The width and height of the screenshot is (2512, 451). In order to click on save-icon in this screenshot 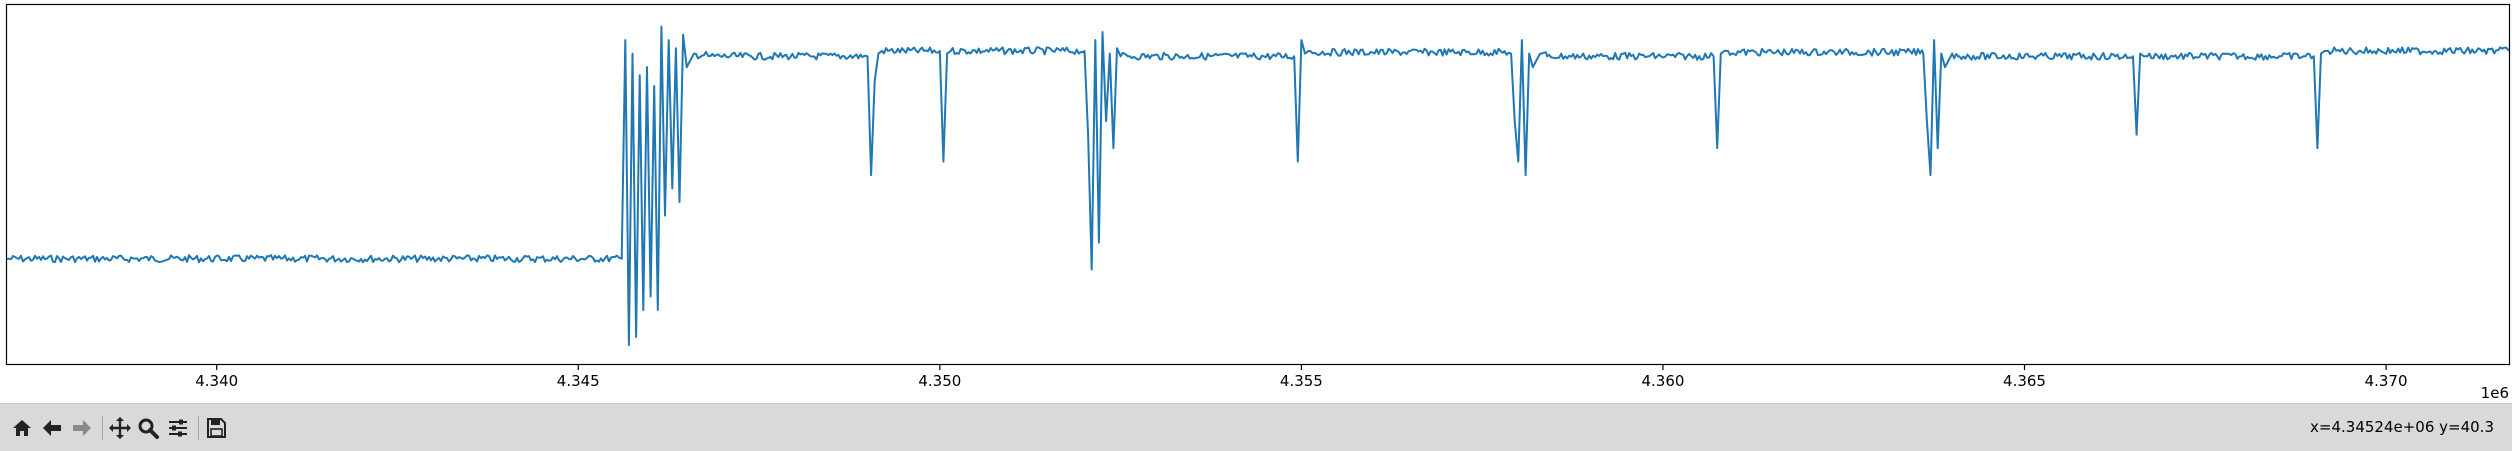, I will do `click(216, 428)`.